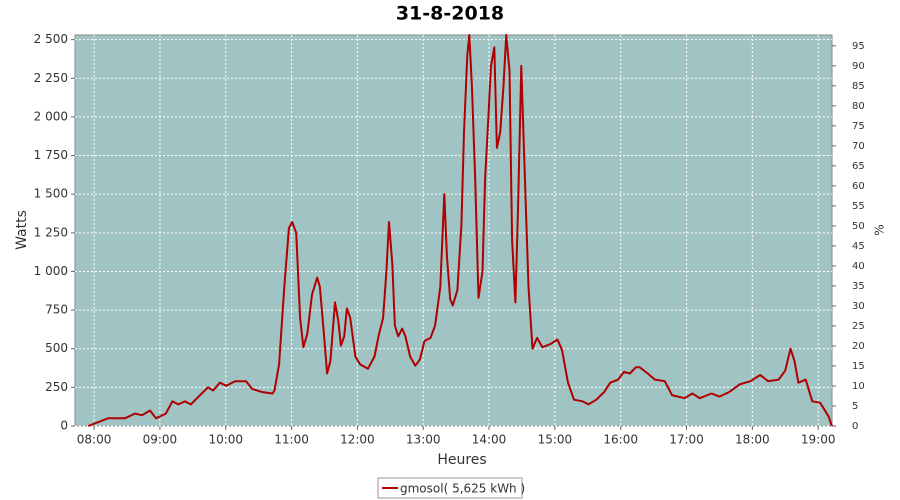 Image resolution: width=900 pixels, height=500 pixels. What do you see at coordinates (450, 14) in the screenshot?
I see `chart-title: 31-8-2018` at bounding box center [450, 14].